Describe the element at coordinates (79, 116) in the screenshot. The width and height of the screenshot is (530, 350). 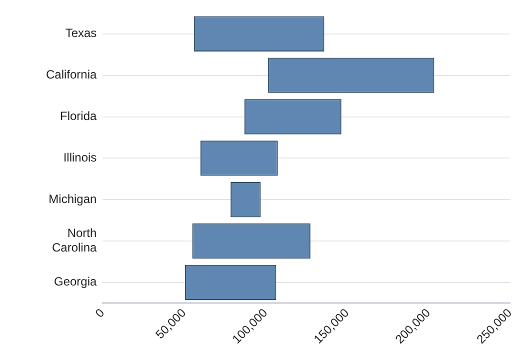
I see `y-tick-label: Florida` at that location.